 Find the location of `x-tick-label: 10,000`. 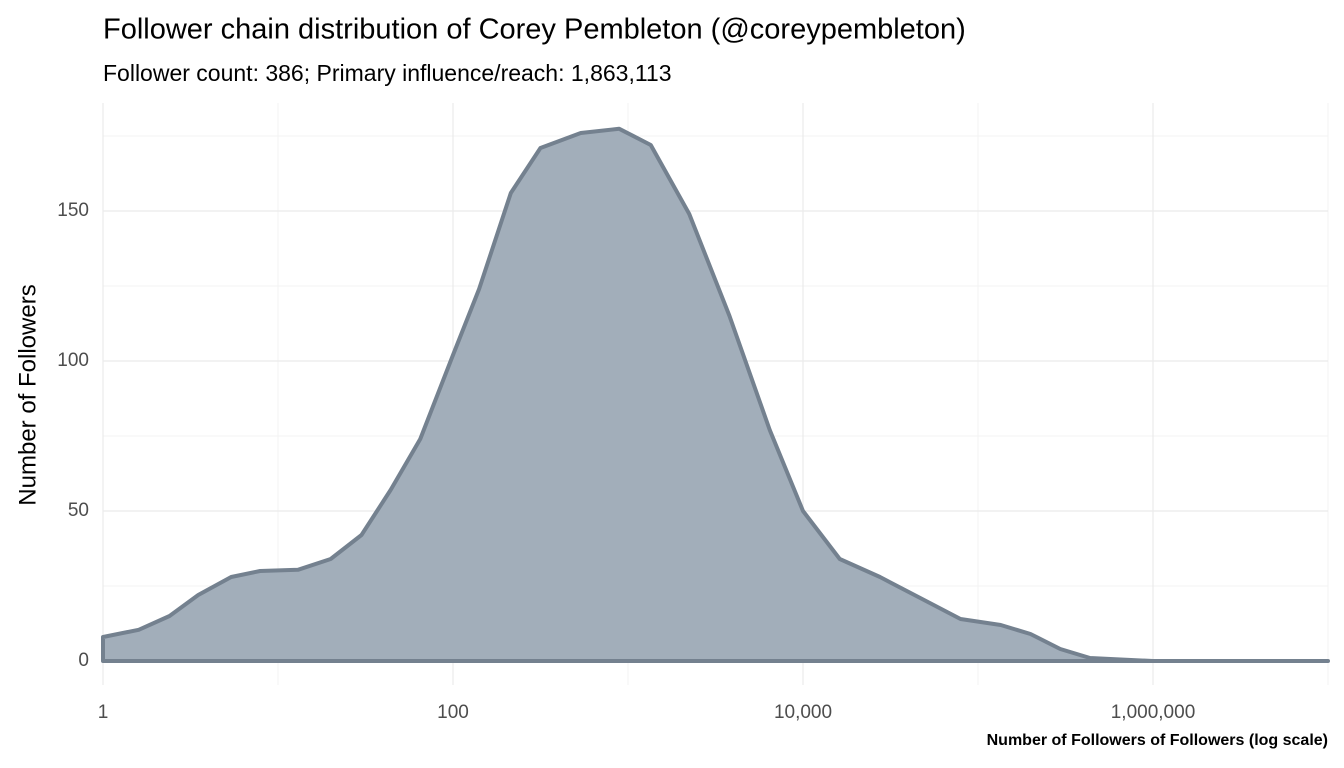

x-tick-label: 10,000 is located at coordinates (803, 712).